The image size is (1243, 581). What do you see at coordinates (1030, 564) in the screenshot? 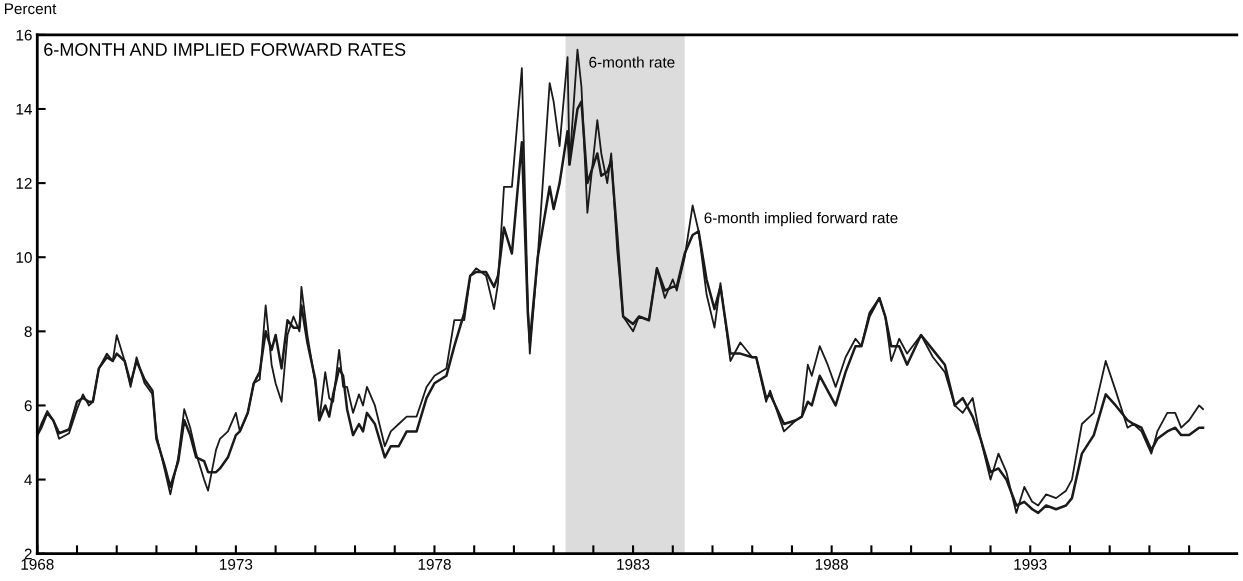
I see `x-tick-label: 1993` at bounding box center [1030, 564].